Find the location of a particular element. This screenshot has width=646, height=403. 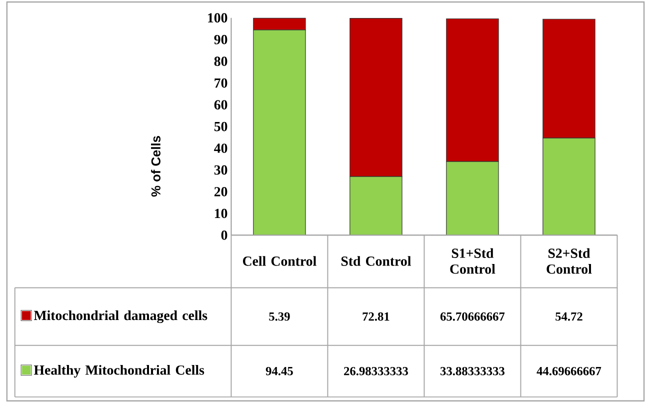

y-tick-label: 30 is located at coordinates (221, 170).